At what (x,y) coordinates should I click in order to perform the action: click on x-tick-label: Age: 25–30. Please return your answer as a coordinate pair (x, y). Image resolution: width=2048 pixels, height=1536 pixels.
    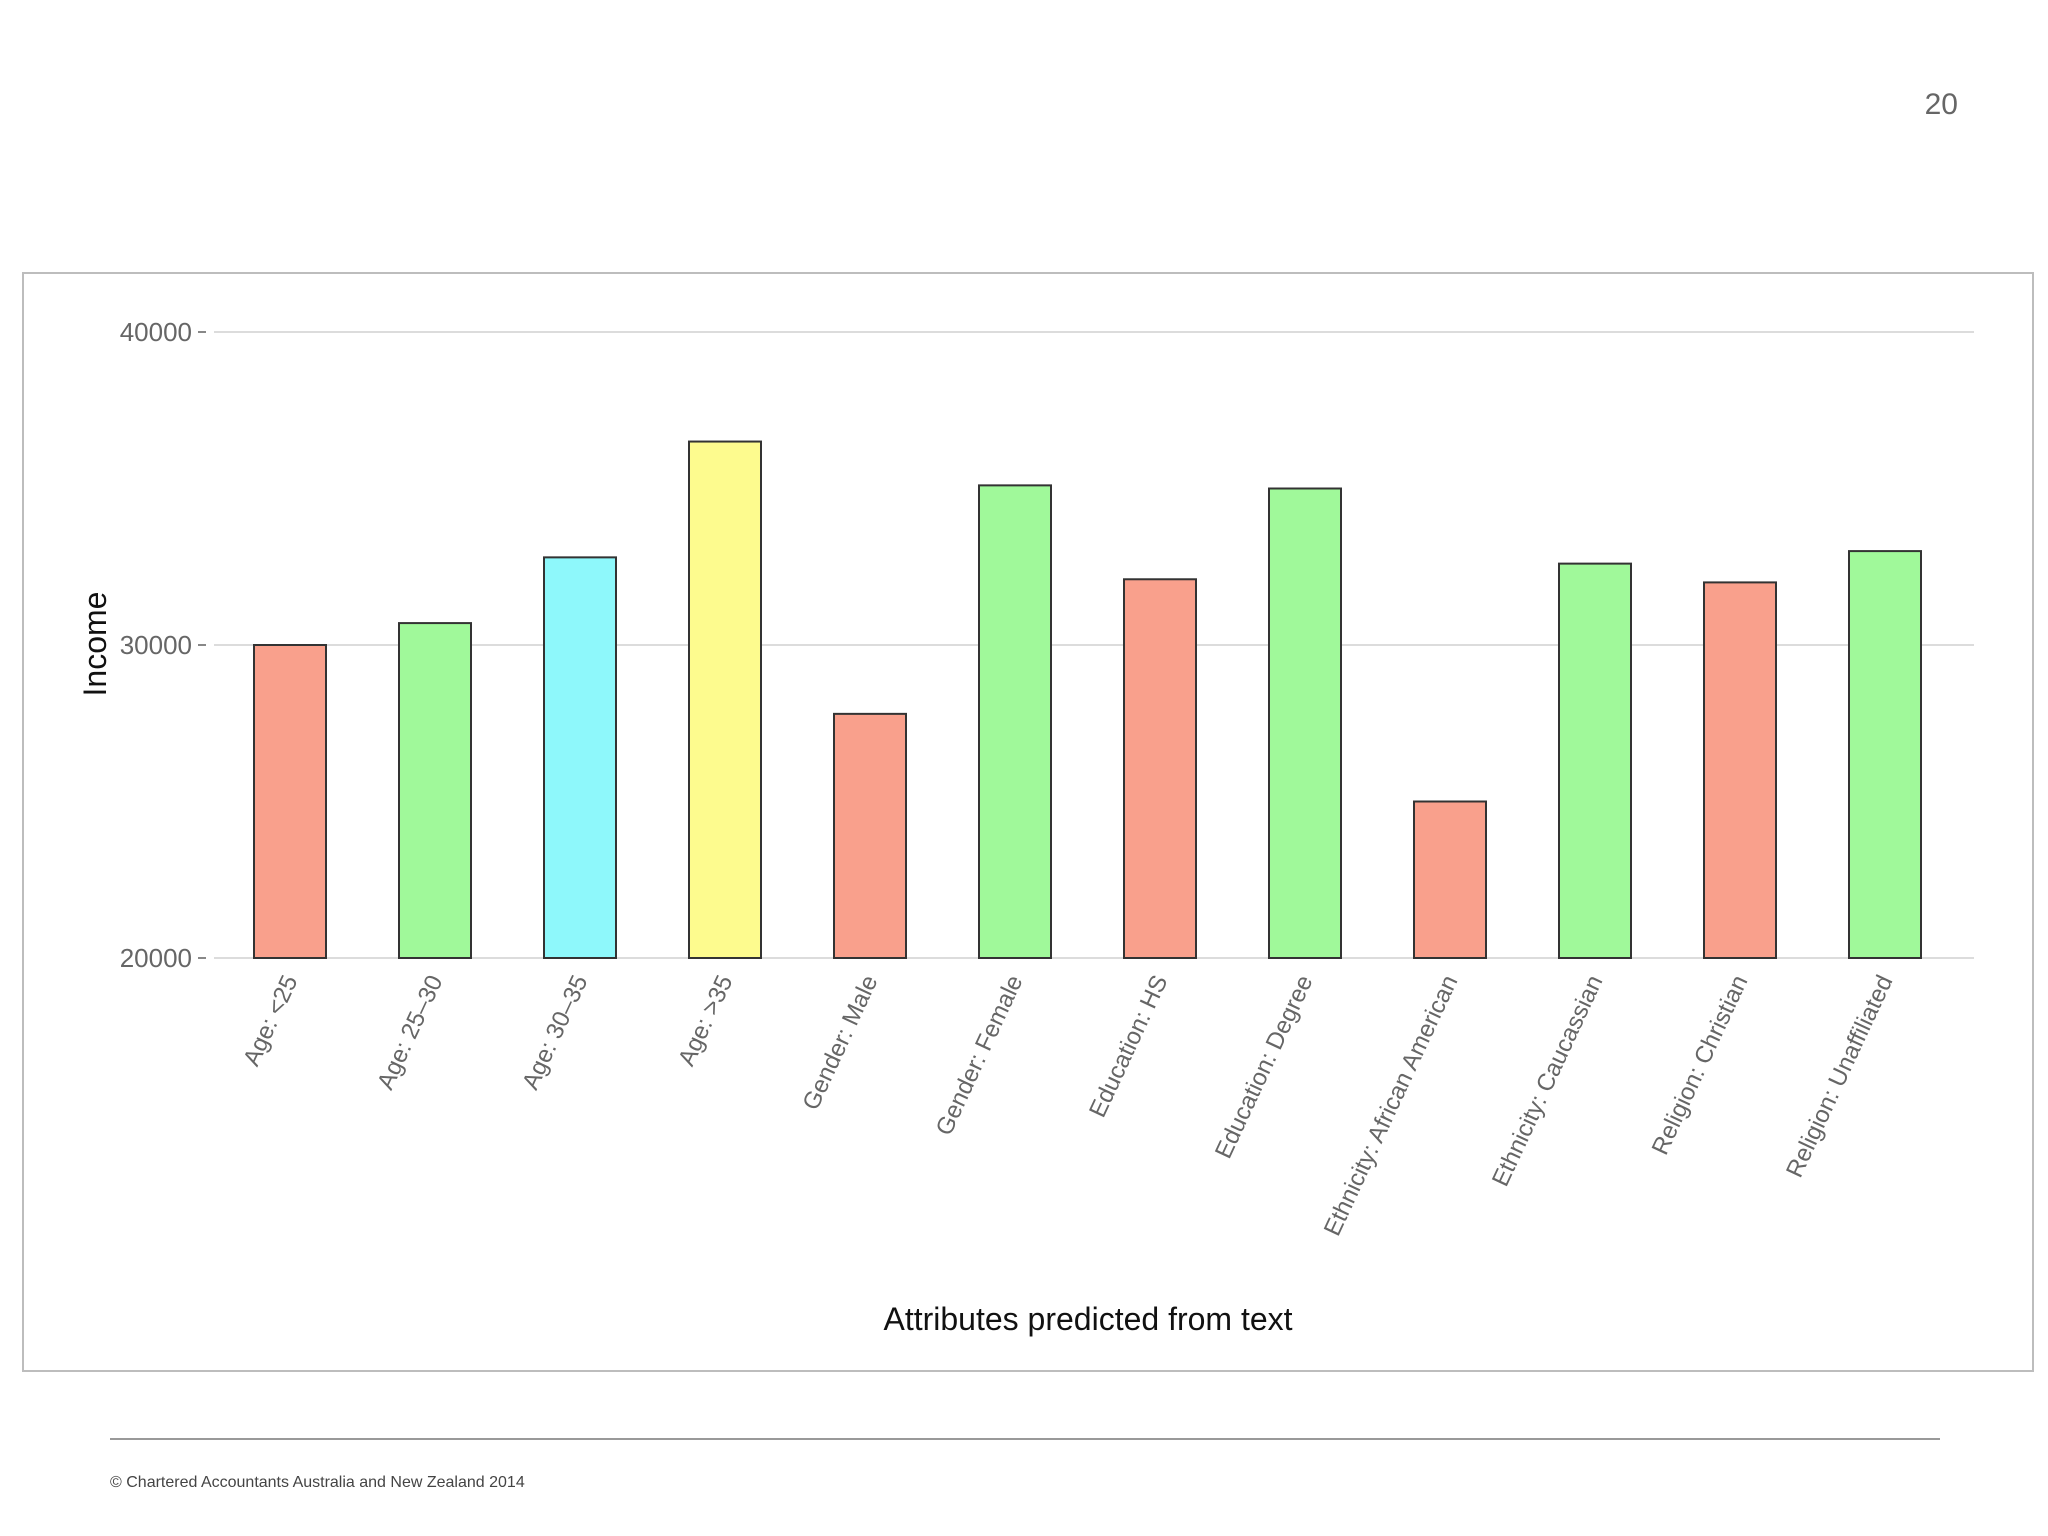
    Looking at the image, I should click on (410, 1032).